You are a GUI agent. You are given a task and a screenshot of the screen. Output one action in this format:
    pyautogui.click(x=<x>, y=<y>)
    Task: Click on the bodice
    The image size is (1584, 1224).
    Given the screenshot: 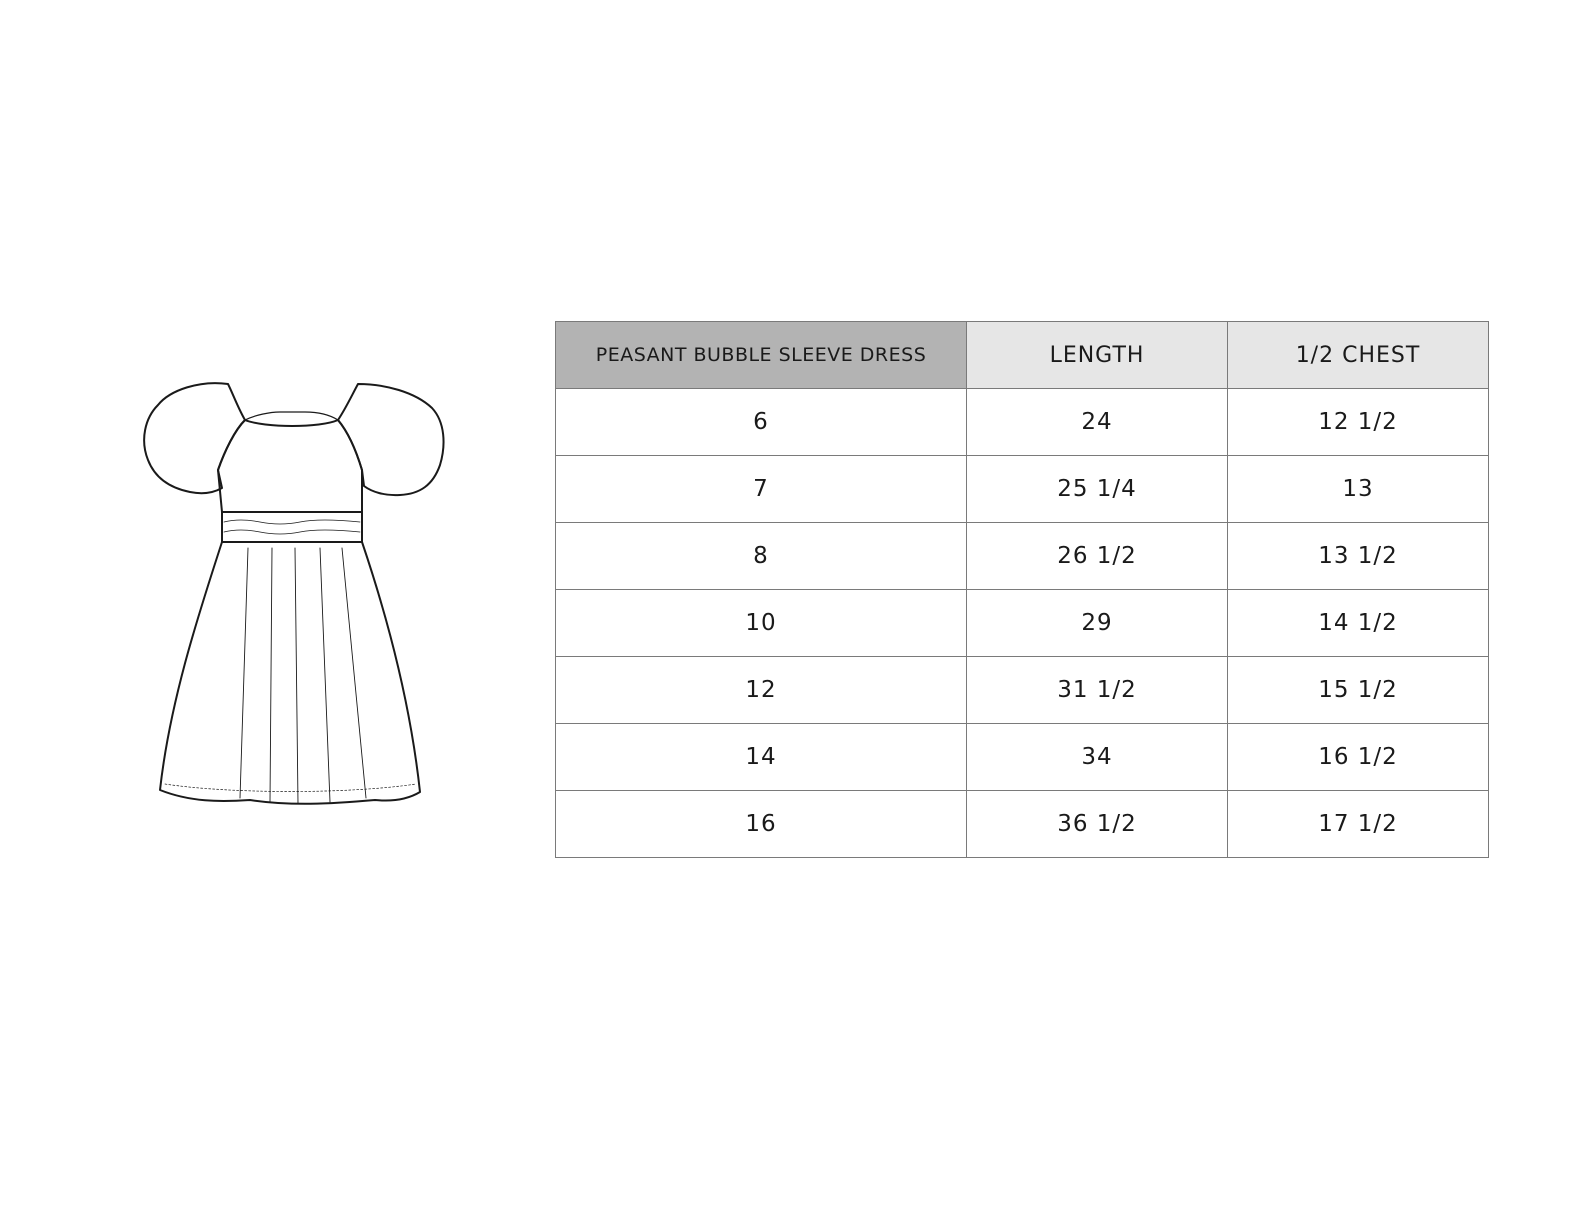 What is the action you would take?
    pyautogui.click(x=290, y=466)
    